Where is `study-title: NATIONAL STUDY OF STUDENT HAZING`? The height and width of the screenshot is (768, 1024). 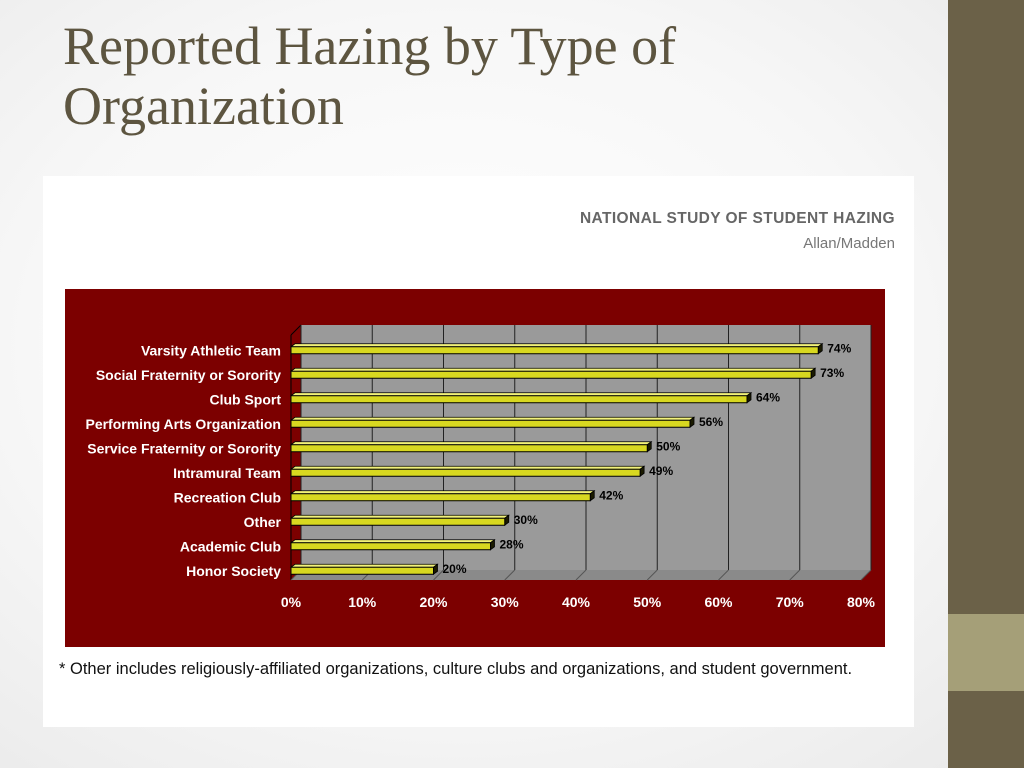
study-title: NATIONAL STUDY OF STUDENT HAZING is located at coordinates (737, 218).